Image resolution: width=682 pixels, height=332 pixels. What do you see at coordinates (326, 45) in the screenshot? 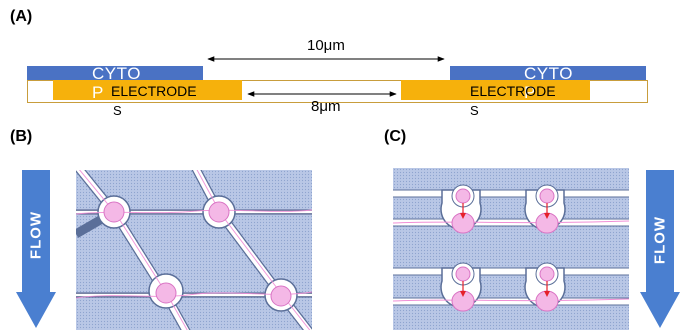
I see `dim-label-cyto-gap: 10μm` at bounding box center [326, 45].